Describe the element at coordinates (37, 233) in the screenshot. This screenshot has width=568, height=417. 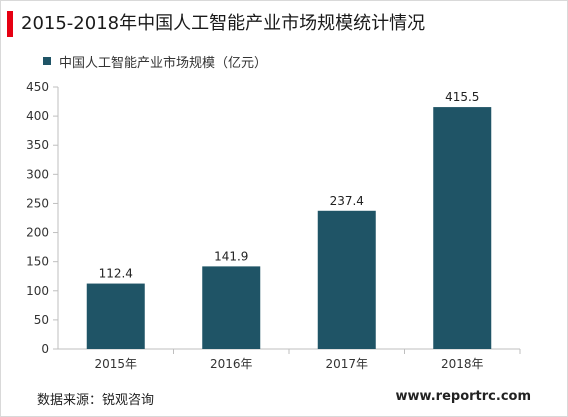
I see `y-tick-label: 200` at that location.